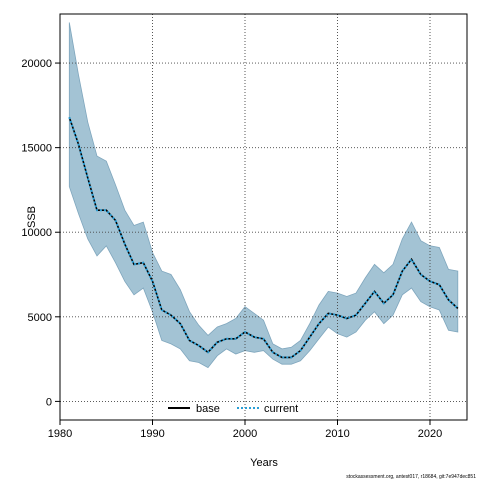 Image resolution: width=480 pixels, height=480 pixels. What do you see at coordinates (32, 217) in the screenshot?
I see `y-axis-title: SSB` at bounding box center [32, 217].